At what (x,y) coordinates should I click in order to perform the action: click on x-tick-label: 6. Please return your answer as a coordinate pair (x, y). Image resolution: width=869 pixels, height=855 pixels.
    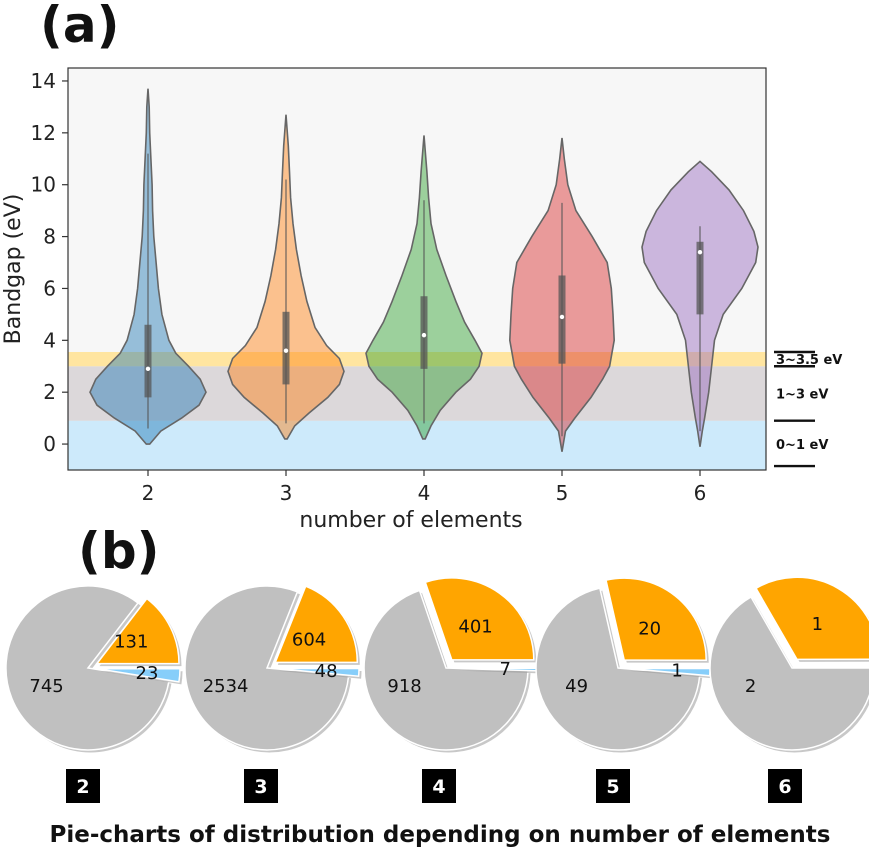
    Looking at the image, I should click on (700, 493).